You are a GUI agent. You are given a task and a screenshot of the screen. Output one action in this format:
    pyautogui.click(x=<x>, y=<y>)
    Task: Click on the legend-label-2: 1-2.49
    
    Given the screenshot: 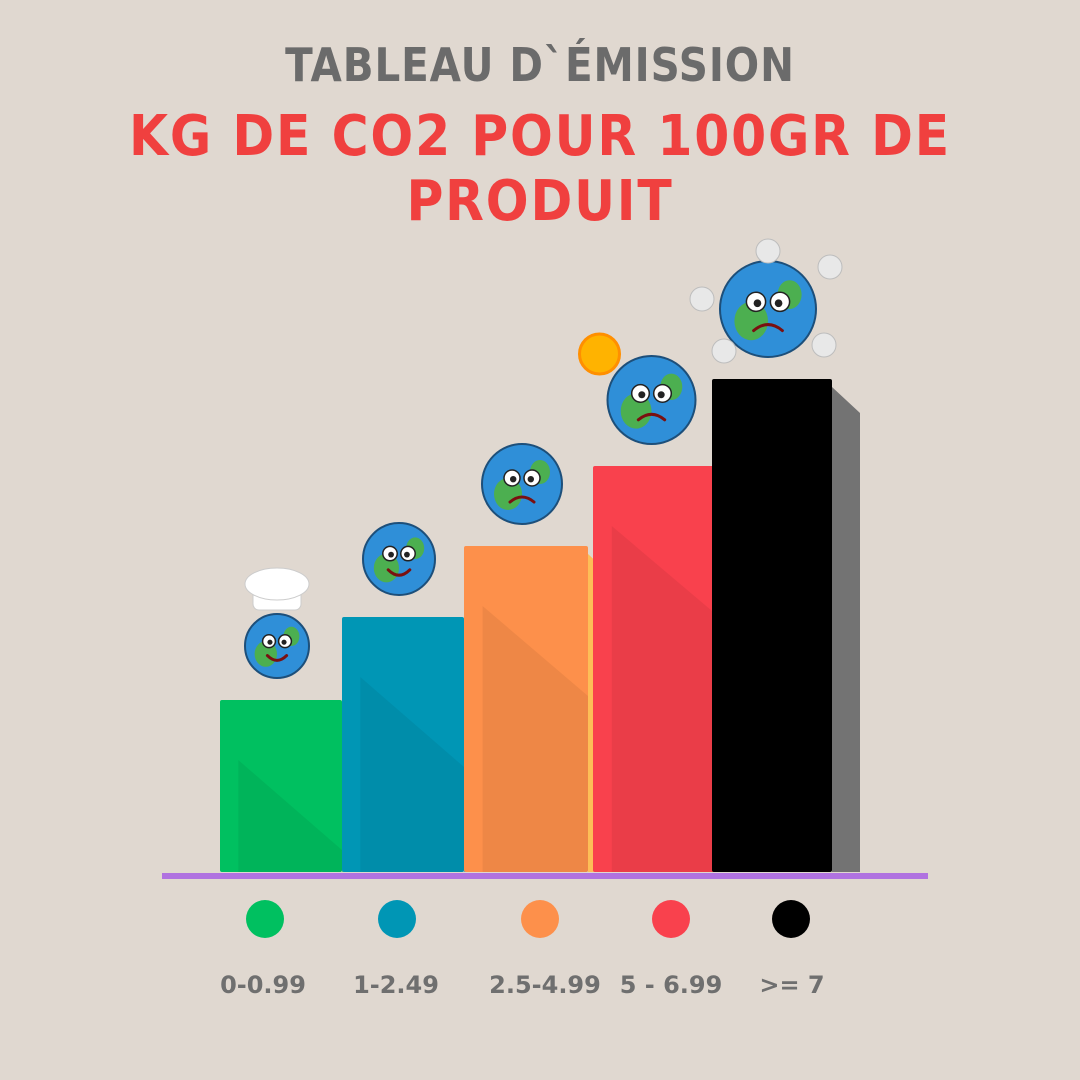 What is the action you would take?
    pyautogui.click(x=396, y=985)
    